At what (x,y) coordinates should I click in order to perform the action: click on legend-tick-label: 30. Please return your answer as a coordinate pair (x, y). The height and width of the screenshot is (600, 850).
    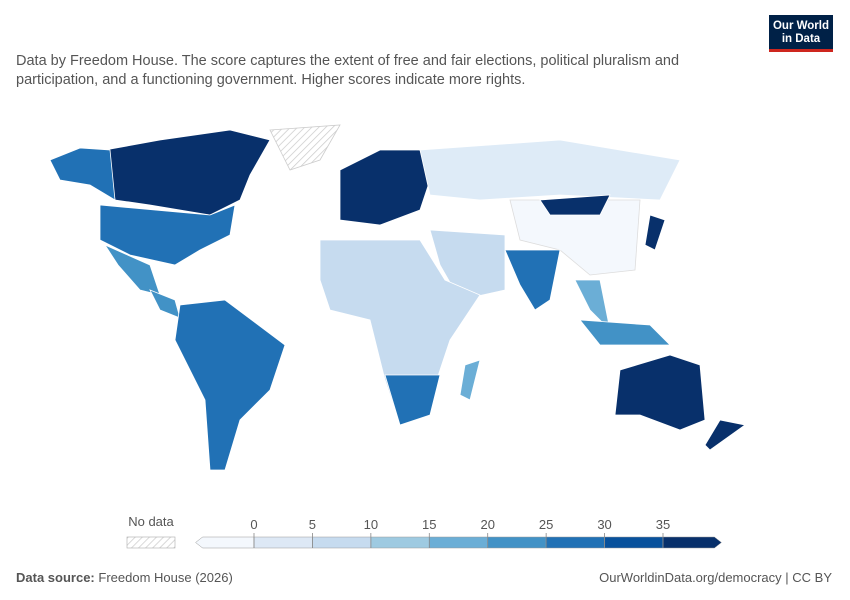
    Looking at the image, I should click on (604, 524).